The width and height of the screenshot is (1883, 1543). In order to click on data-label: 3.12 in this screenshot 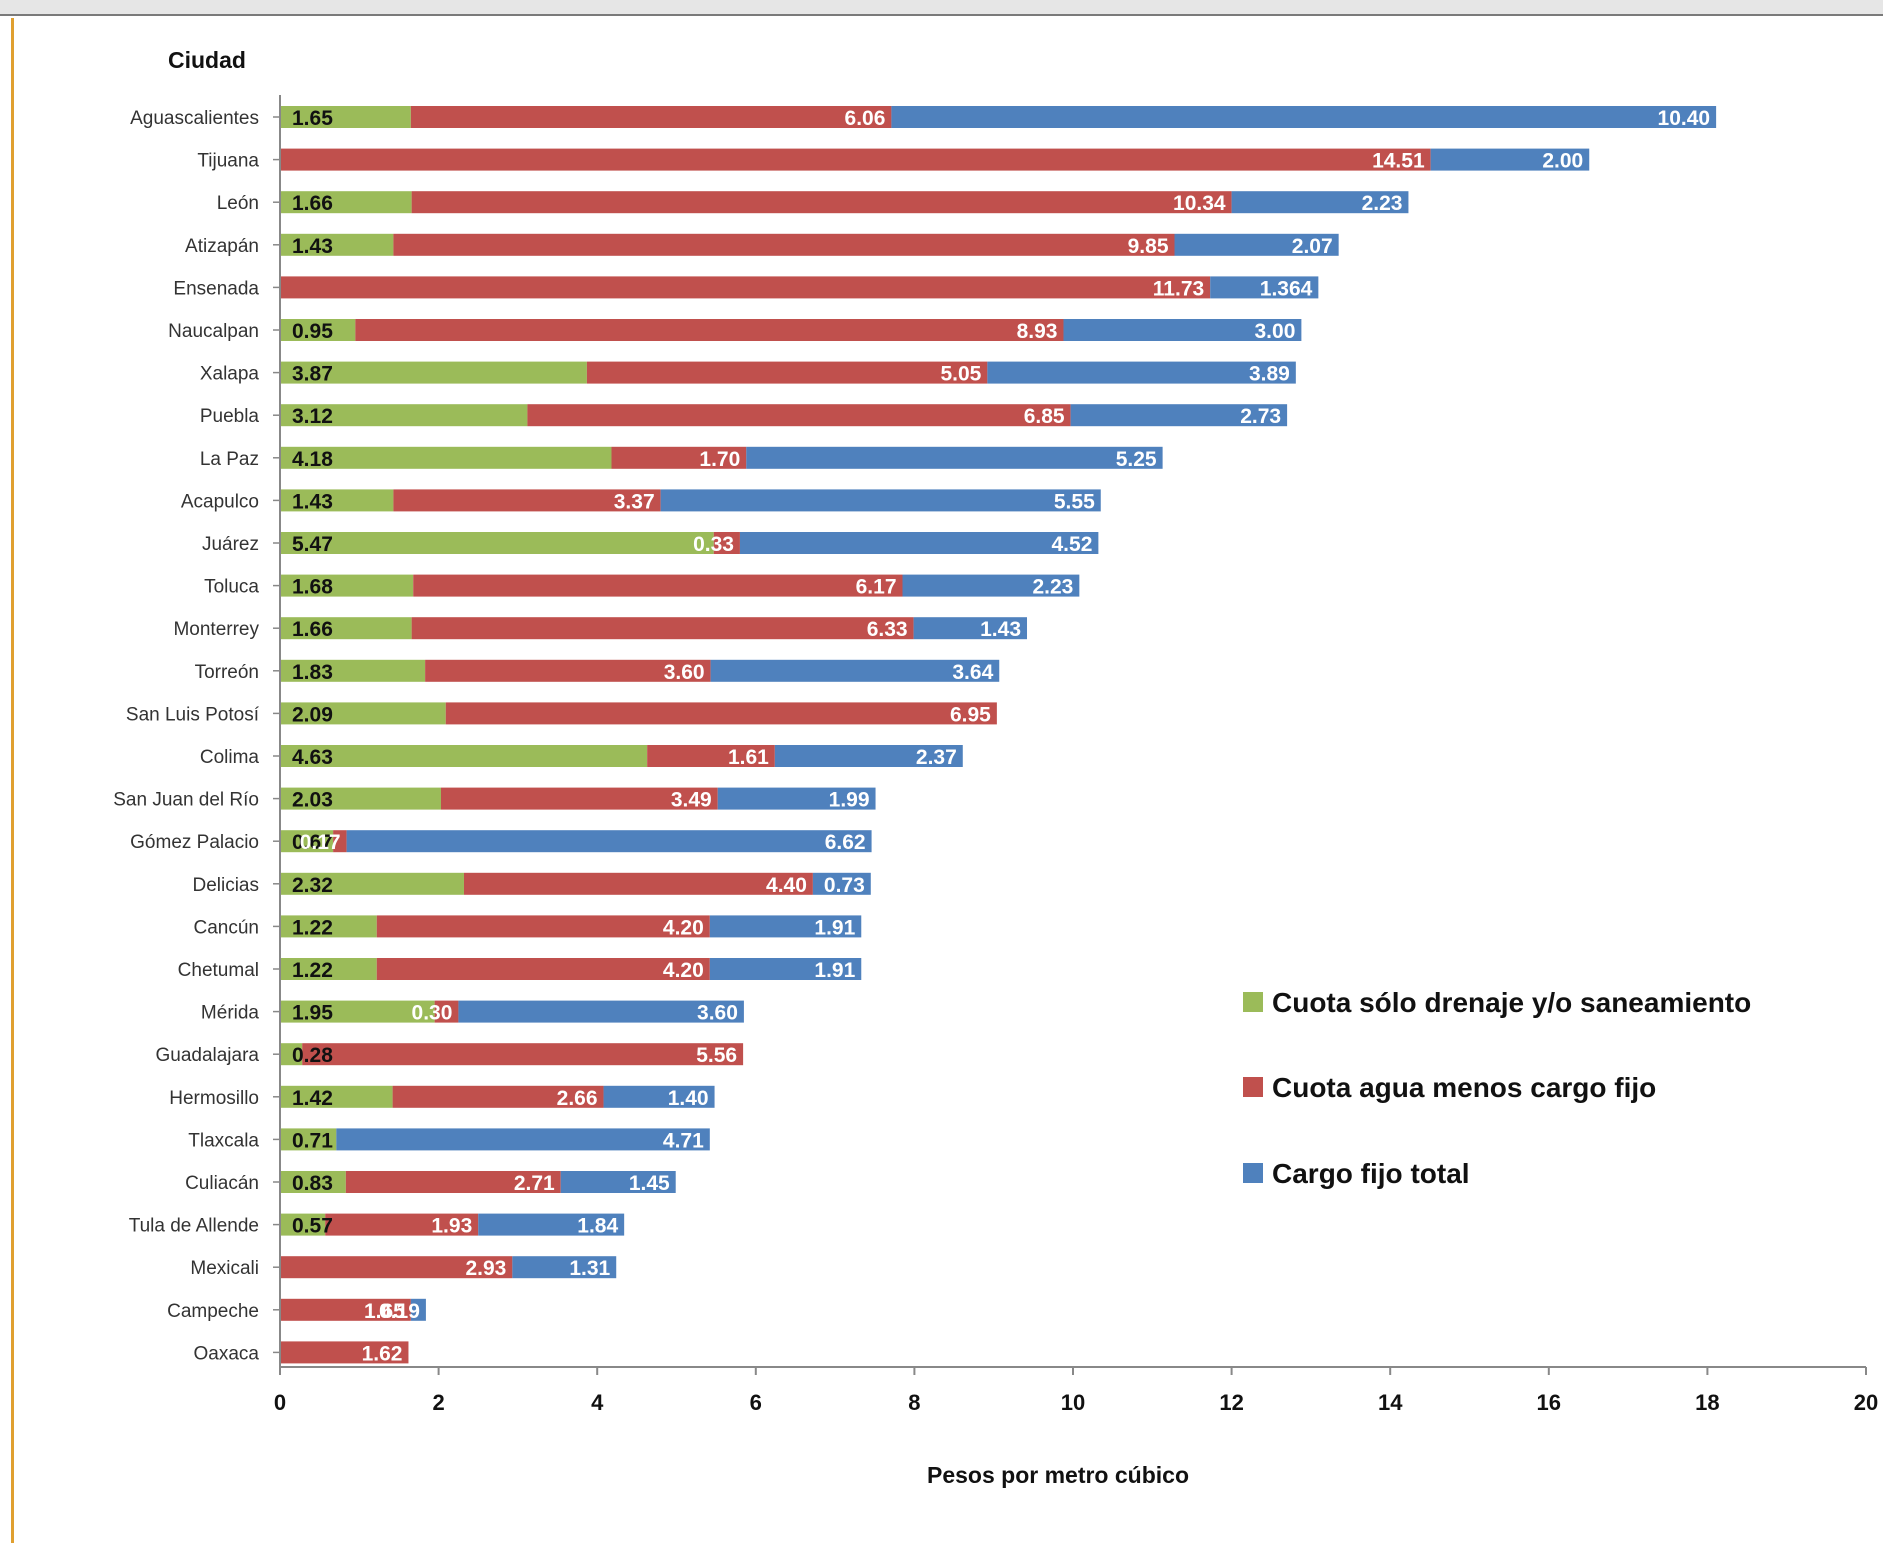, I will do `click(312, 416)`.